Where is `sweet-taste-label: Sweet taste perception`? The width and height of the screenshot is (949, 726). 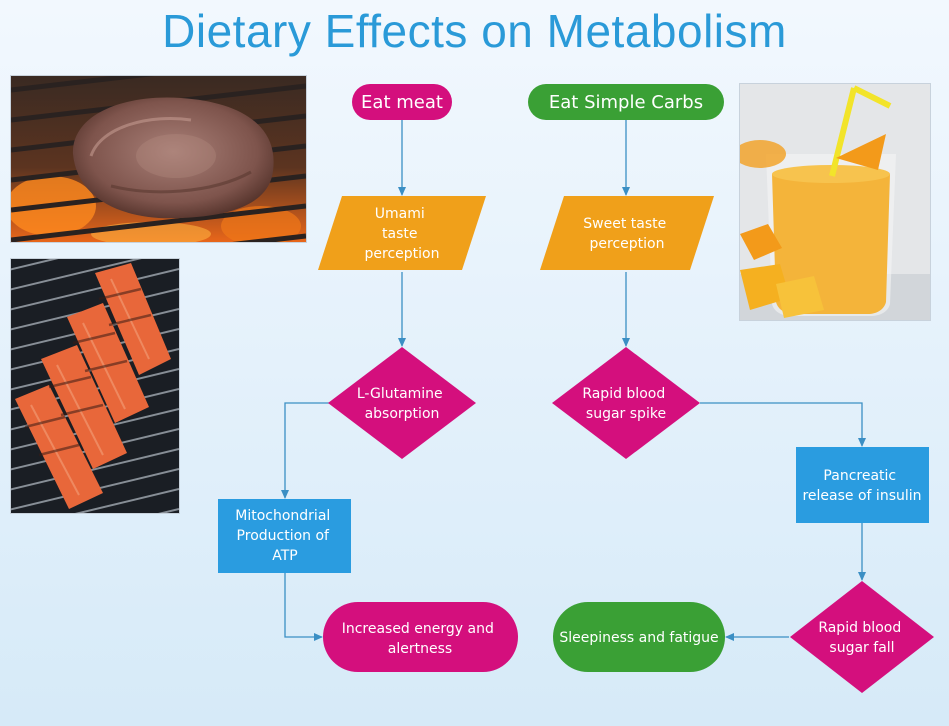
sweet-taste-label: Sweet taste perception is located at coordinates (626, 234).